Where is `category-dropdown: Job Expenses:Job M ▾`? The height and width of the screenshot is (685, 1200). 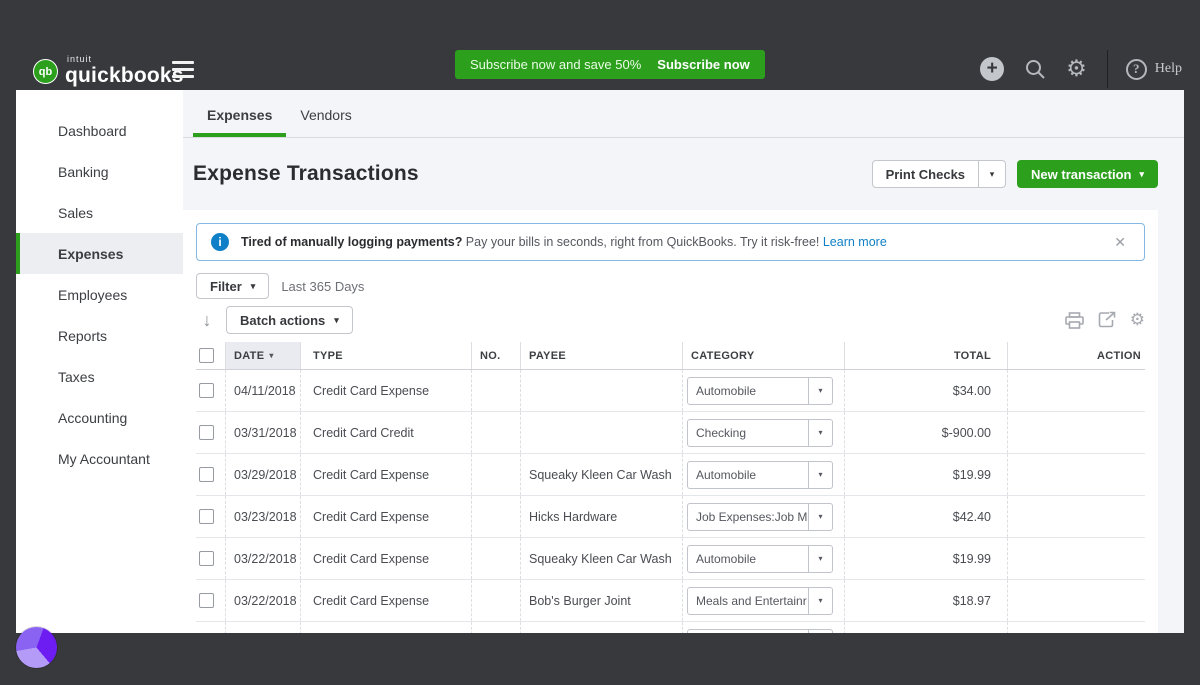
category-dropdown: Job Expenses:Job M ▾ is located at coordinates (760, 516).